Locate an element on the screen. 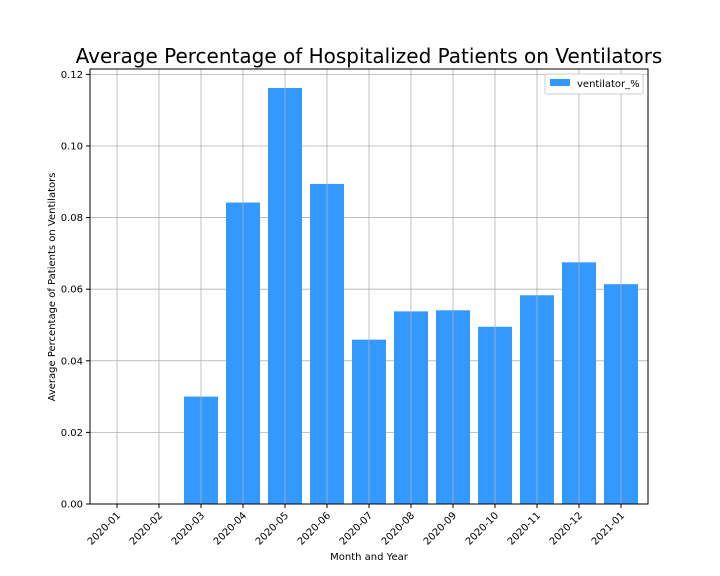 This screenshot has height=576, width=720. x-tick-label: 2020-10 is located at coordinates (482, 528).